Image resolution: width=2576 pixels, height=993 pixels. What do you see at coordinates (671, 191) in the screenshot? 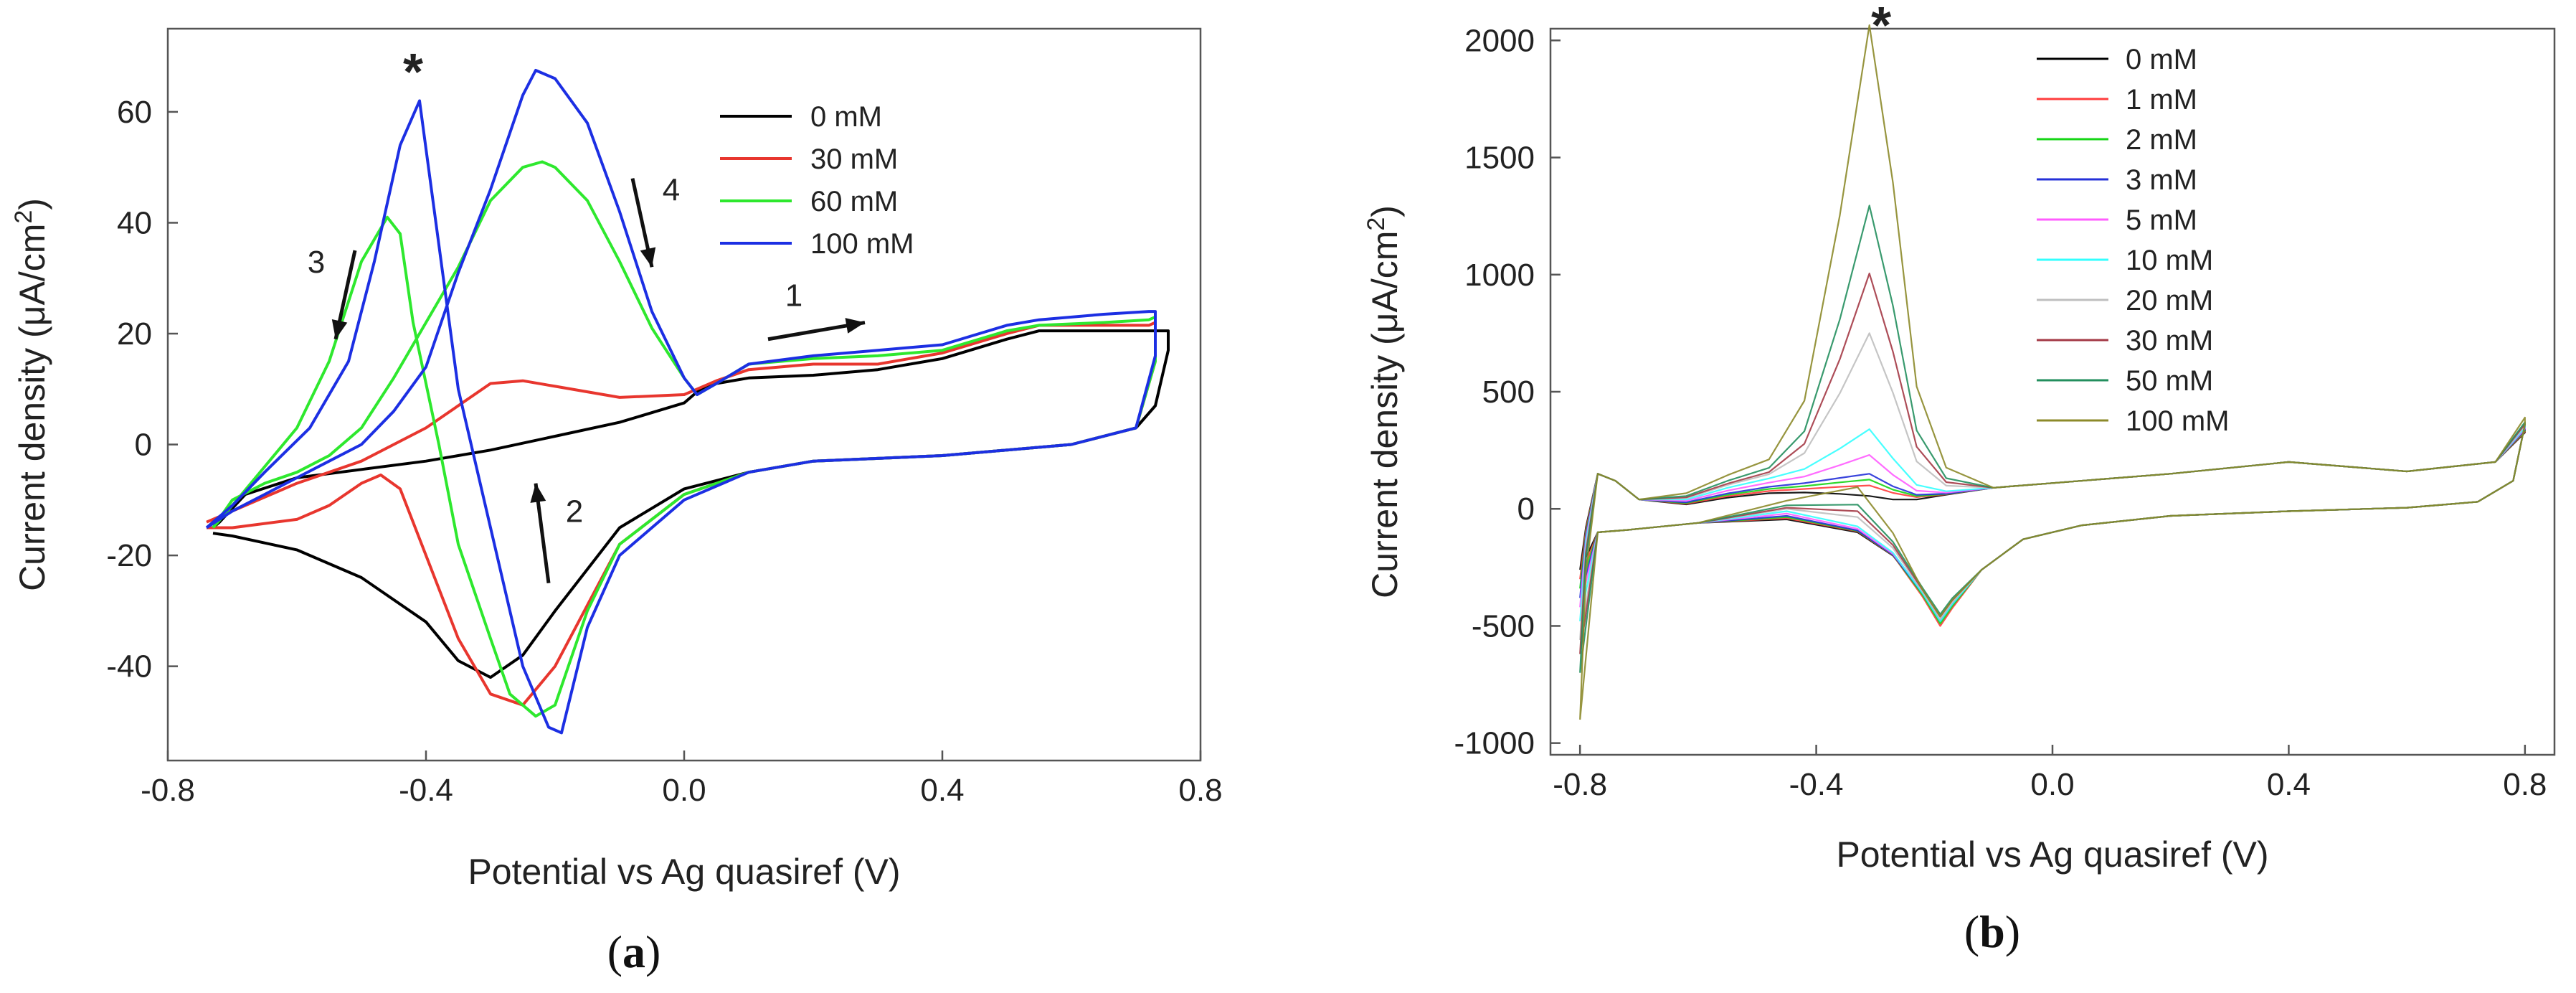
I see `step-label-a: 4` at bounding box center [671, 191].